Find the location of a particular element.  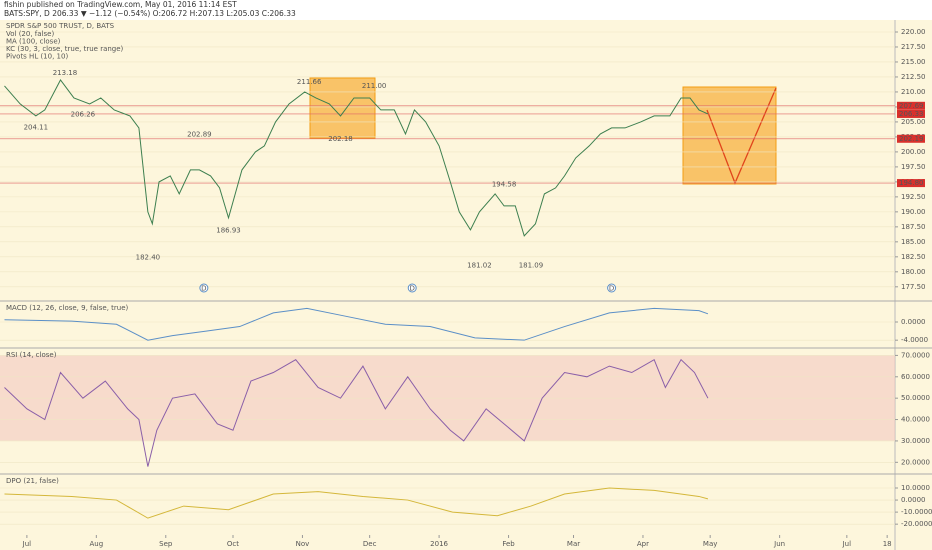

y-tick-label: 187.50 is located at coordinates (913, 227).